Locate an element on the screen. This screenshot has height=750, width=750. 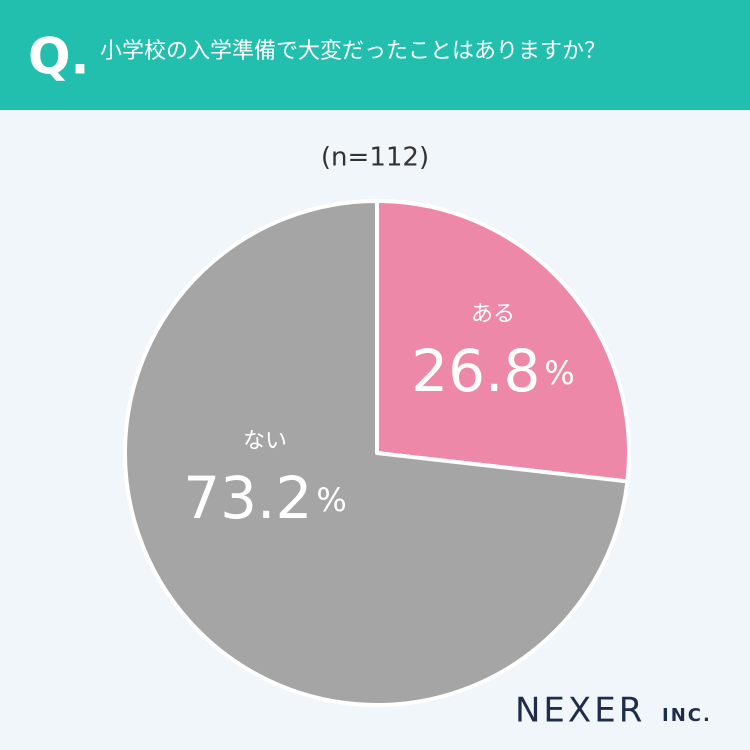
value-label: 73.2% is located at coordinates (265, 498).